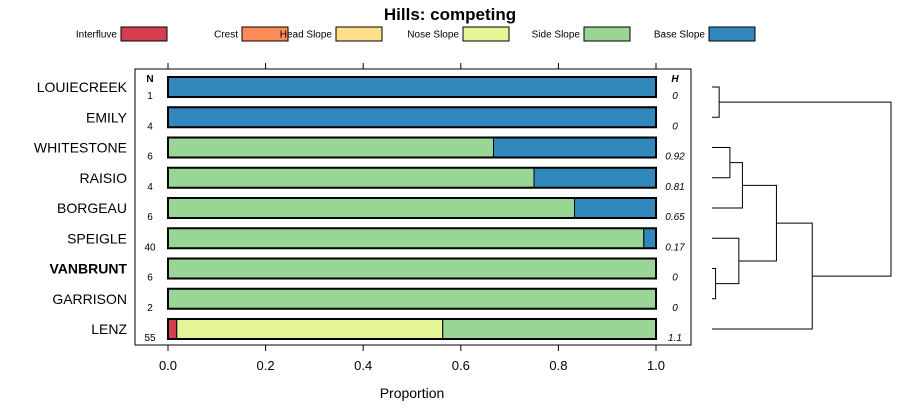  I want to click on row-label-emily: EMILY, so click(107, 117).